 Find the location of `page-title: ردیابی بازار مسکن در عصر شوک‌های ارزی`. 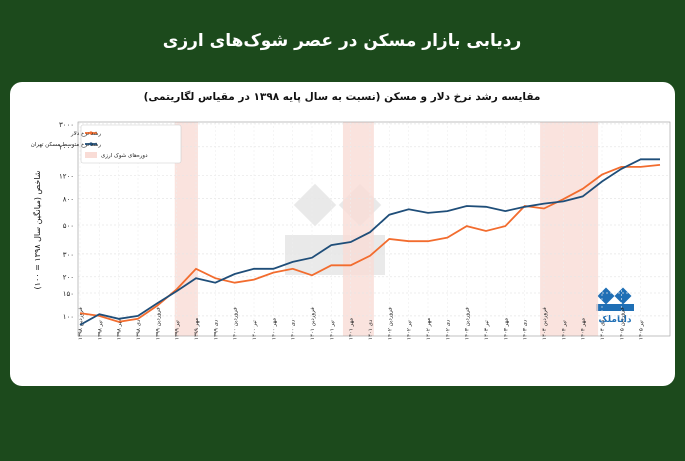

page-title: ردیابی بازار مسکن در عصر شوک‌های ارزی is located at coordinates (342, 41).